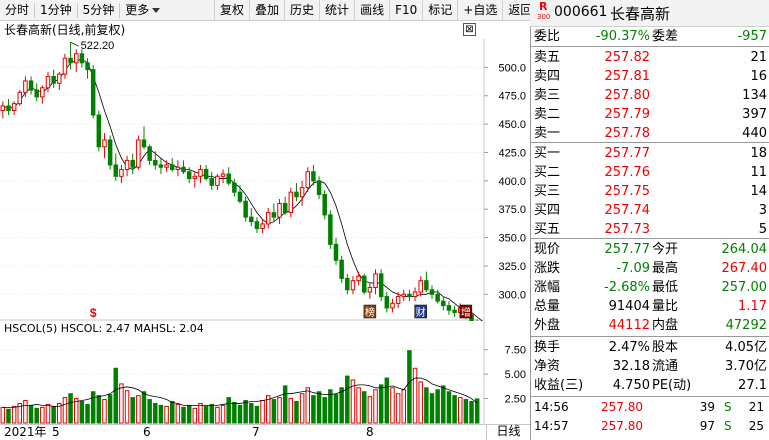 The width and height of the screenshot is (769, 440). Describe the element at coordinates (762, 229) in the screenshot. I see `level-volume: 5` at that location.